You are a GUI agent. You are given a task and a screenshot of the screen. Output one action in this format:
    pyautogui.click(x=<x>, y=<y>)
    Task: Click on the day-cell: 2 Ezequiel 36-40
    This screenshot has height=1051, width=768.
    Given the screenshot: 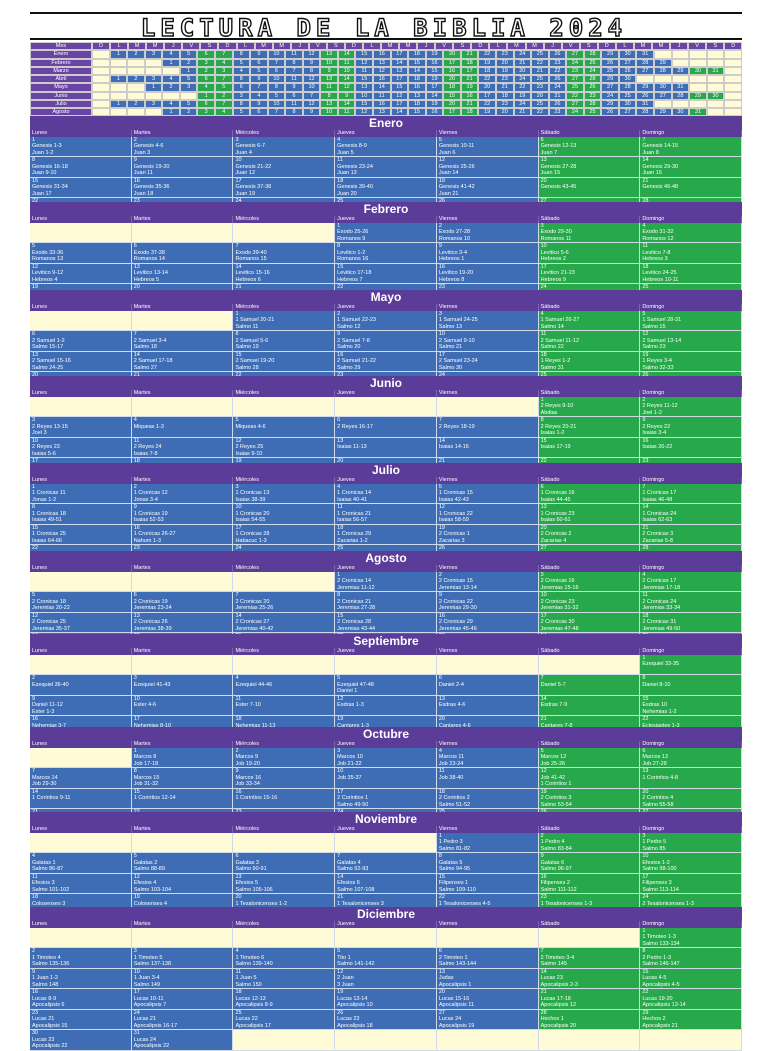 What is the action you would take?
    pyautogui.click(x=81, y=685)
    